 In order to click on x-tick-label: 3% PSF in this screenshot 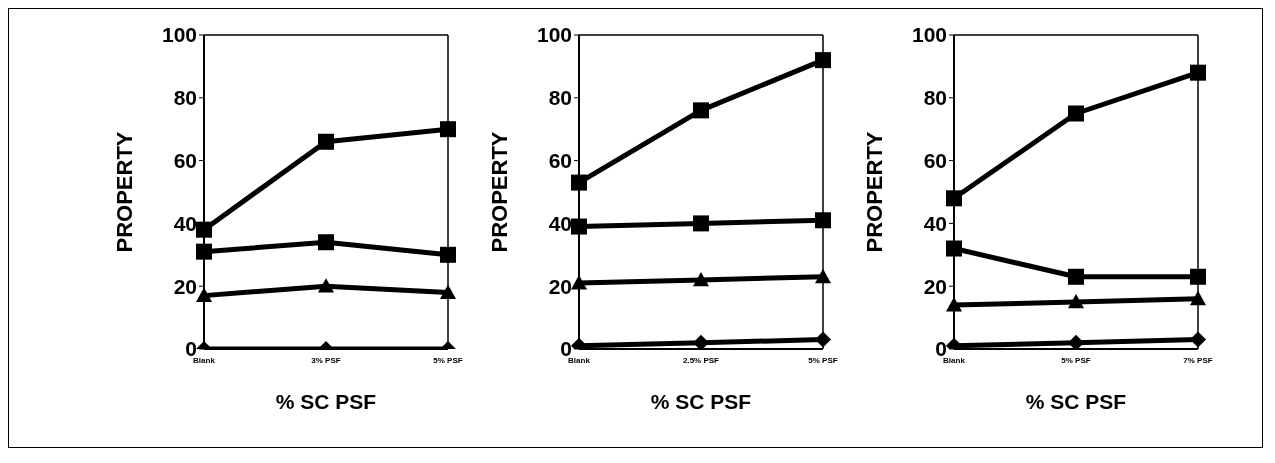, I will do `click(326, 360)`.